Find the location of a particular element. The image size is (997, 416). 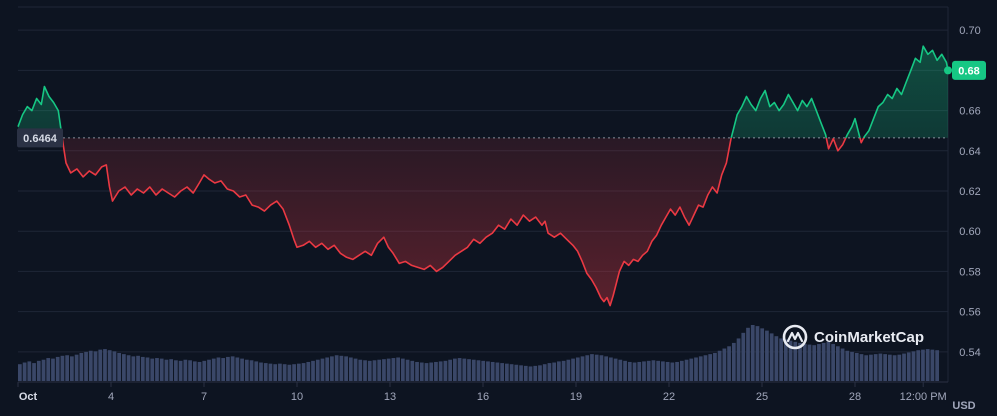

volume-bars is located at coordinates (478, 353).